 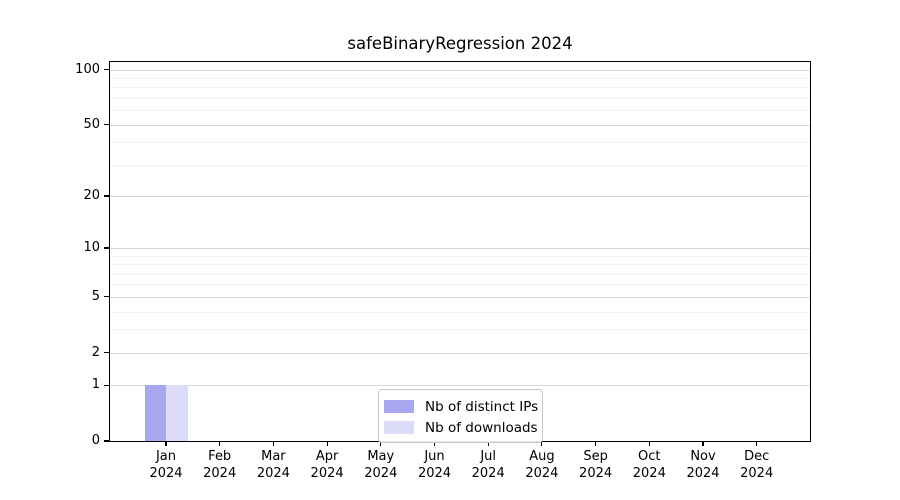 I want to click on y-tick-label: 10, so click(x=91, y=247).